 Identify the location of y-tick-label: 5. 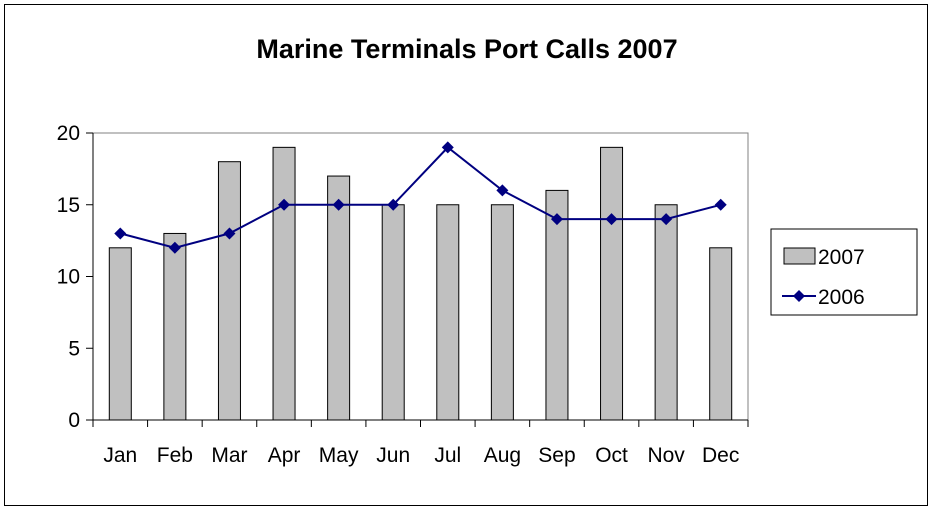
(74, 348).